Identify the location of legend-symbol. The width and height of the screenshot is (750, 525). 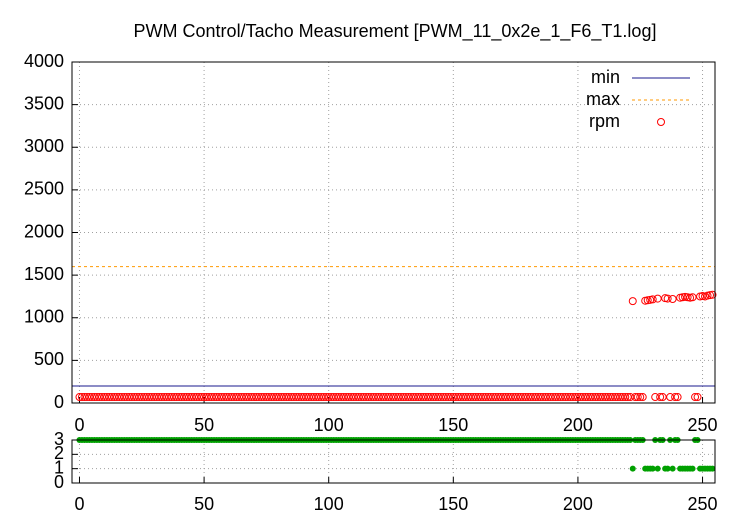
(661, 122).